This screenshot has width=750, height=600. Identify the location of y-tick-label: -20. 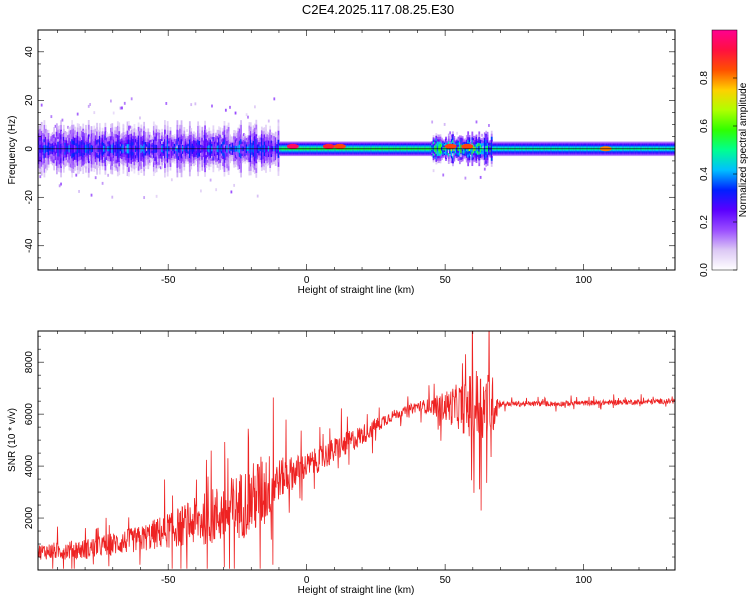
(29, 197).